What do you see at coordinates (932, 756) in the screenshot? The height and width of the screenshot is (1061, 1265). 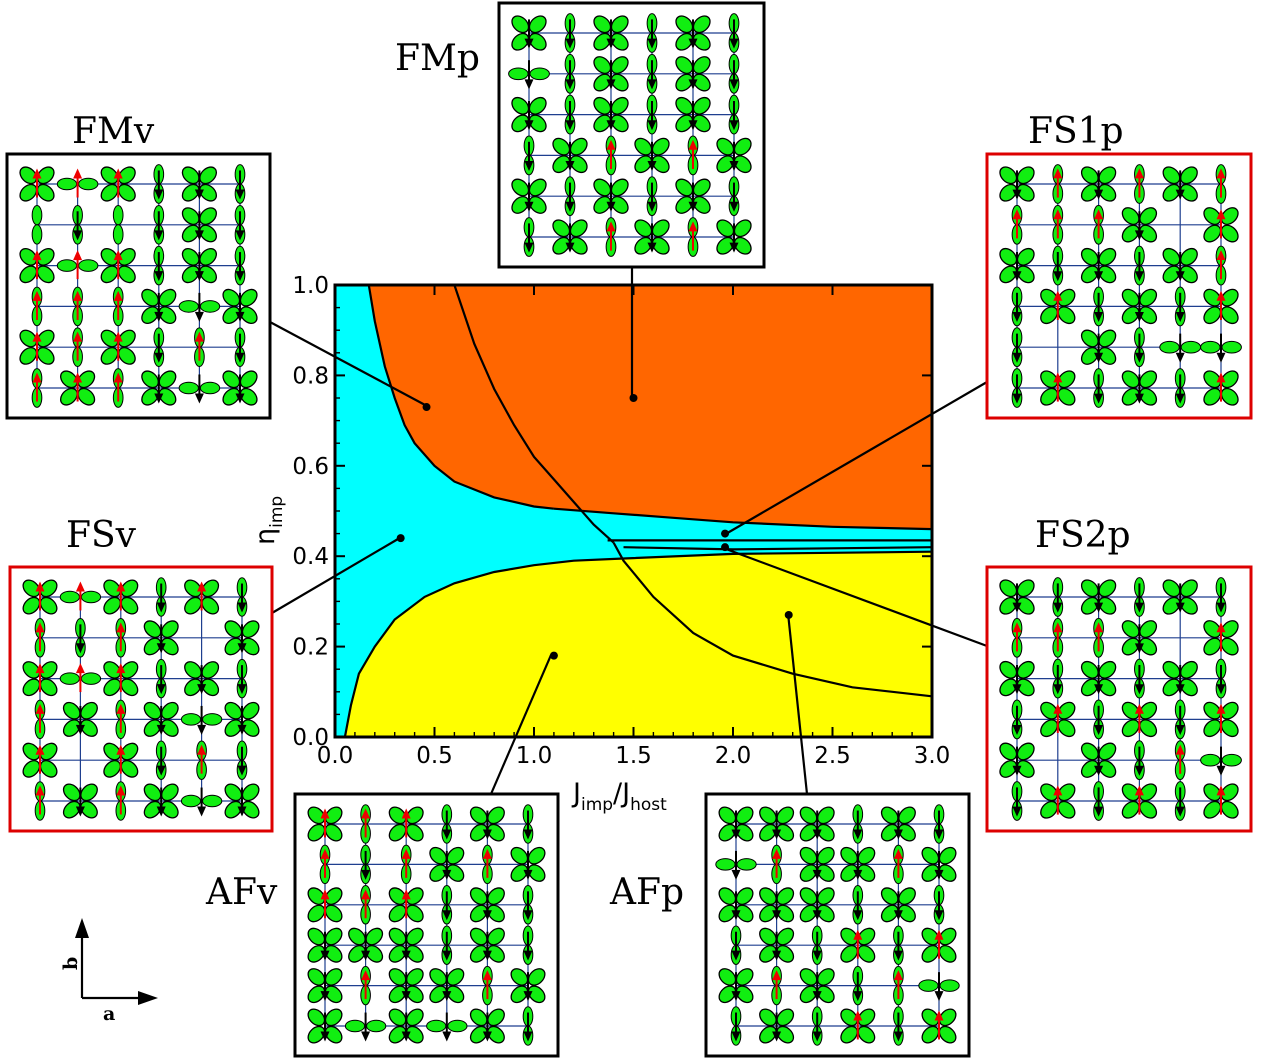 I see `x-tick-label: 3.0` at bounding box center [932, 756].